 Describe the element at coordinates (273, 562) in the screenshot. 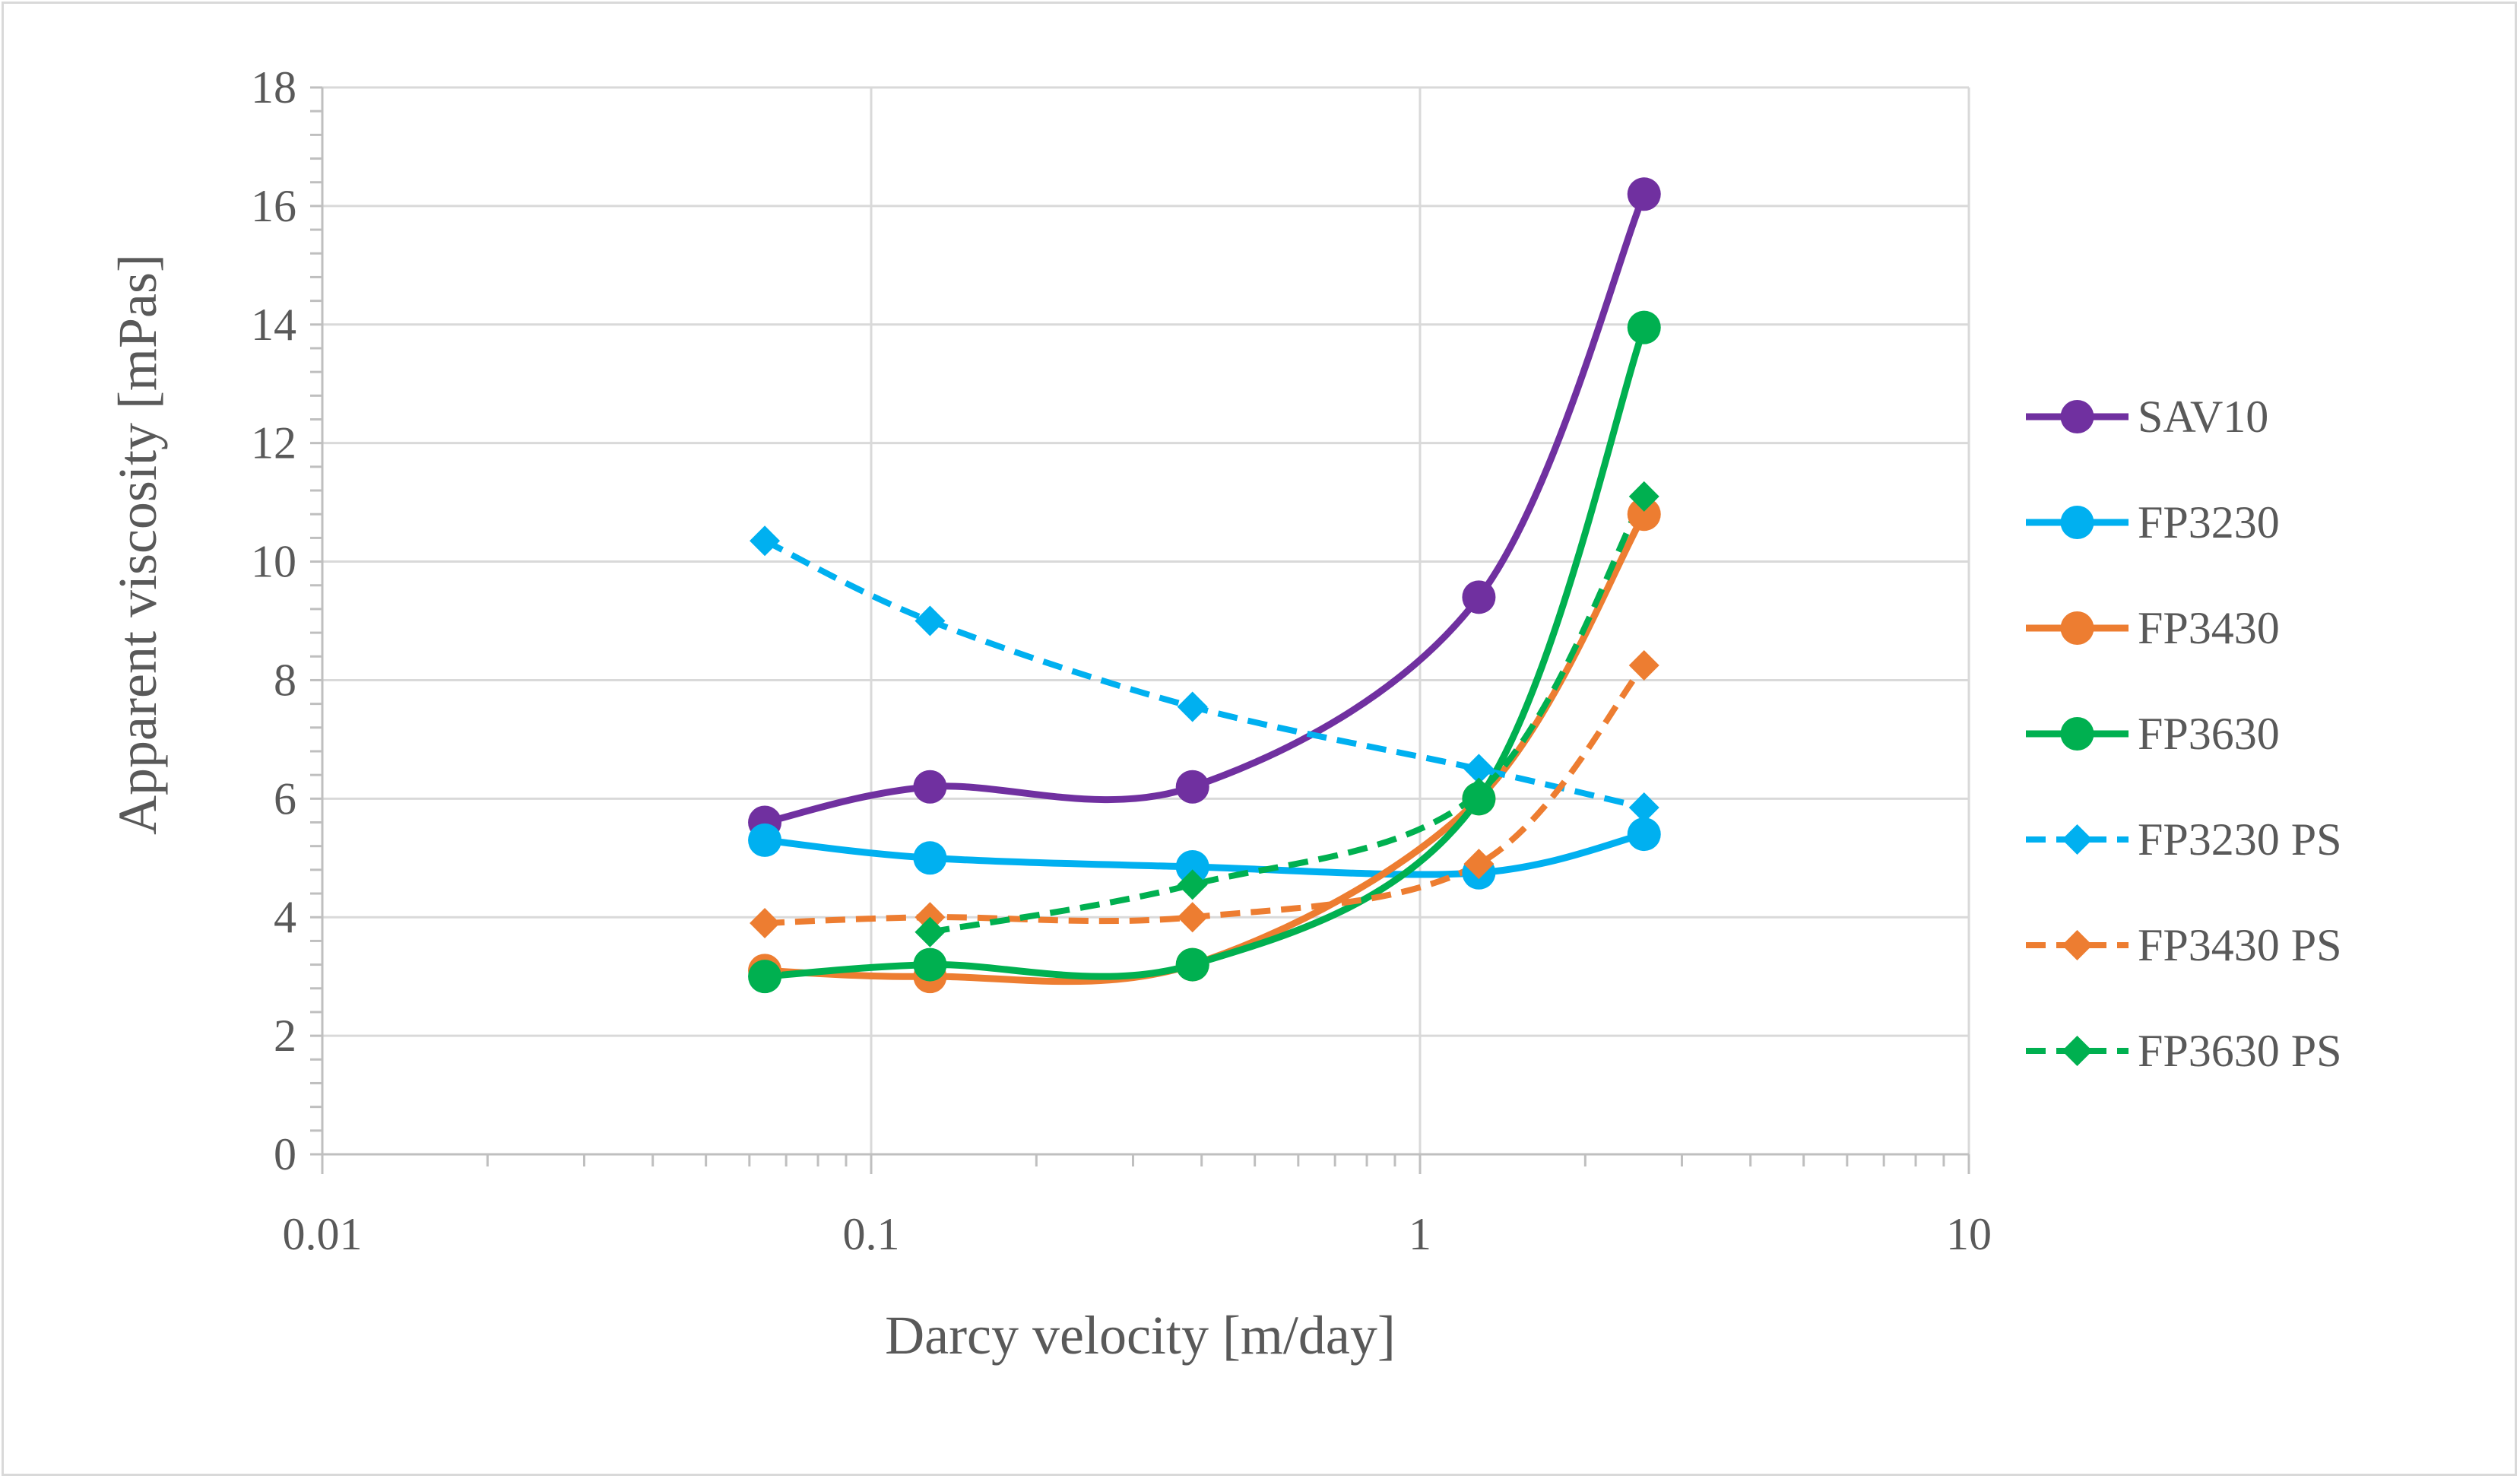

I see `y-tick-label: 10` at that location.